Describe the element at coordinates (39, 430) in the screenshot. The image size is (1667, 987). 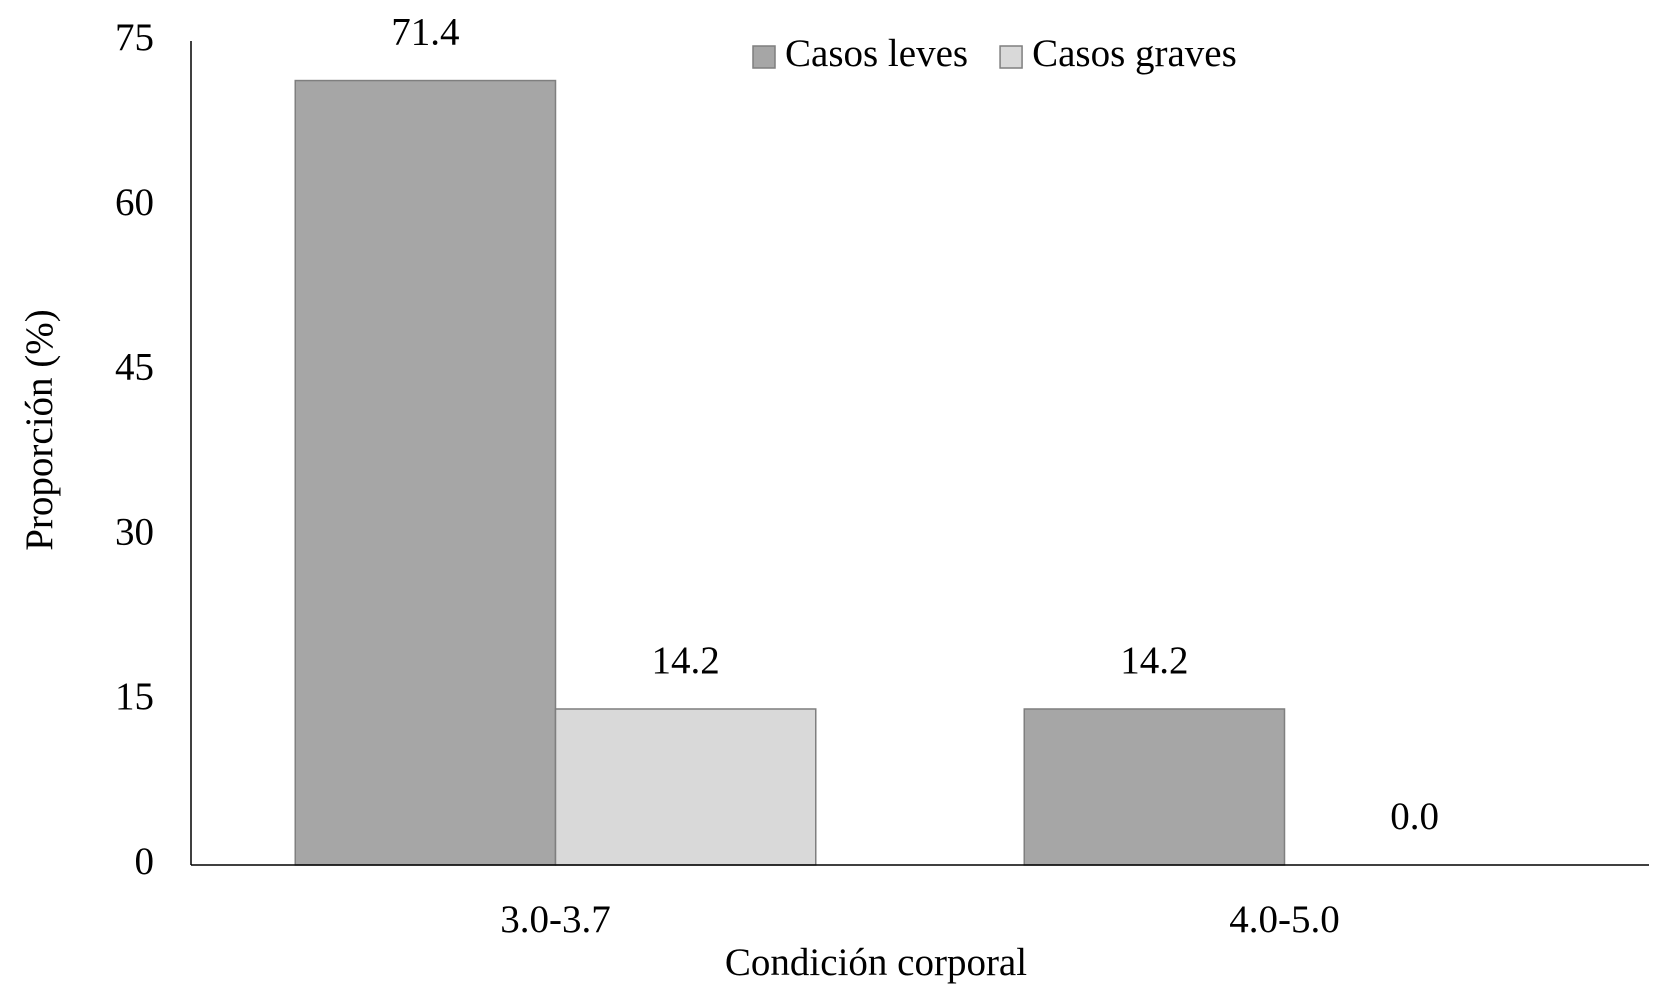
I see `y-axis-title: Proporción (%)` at that location.